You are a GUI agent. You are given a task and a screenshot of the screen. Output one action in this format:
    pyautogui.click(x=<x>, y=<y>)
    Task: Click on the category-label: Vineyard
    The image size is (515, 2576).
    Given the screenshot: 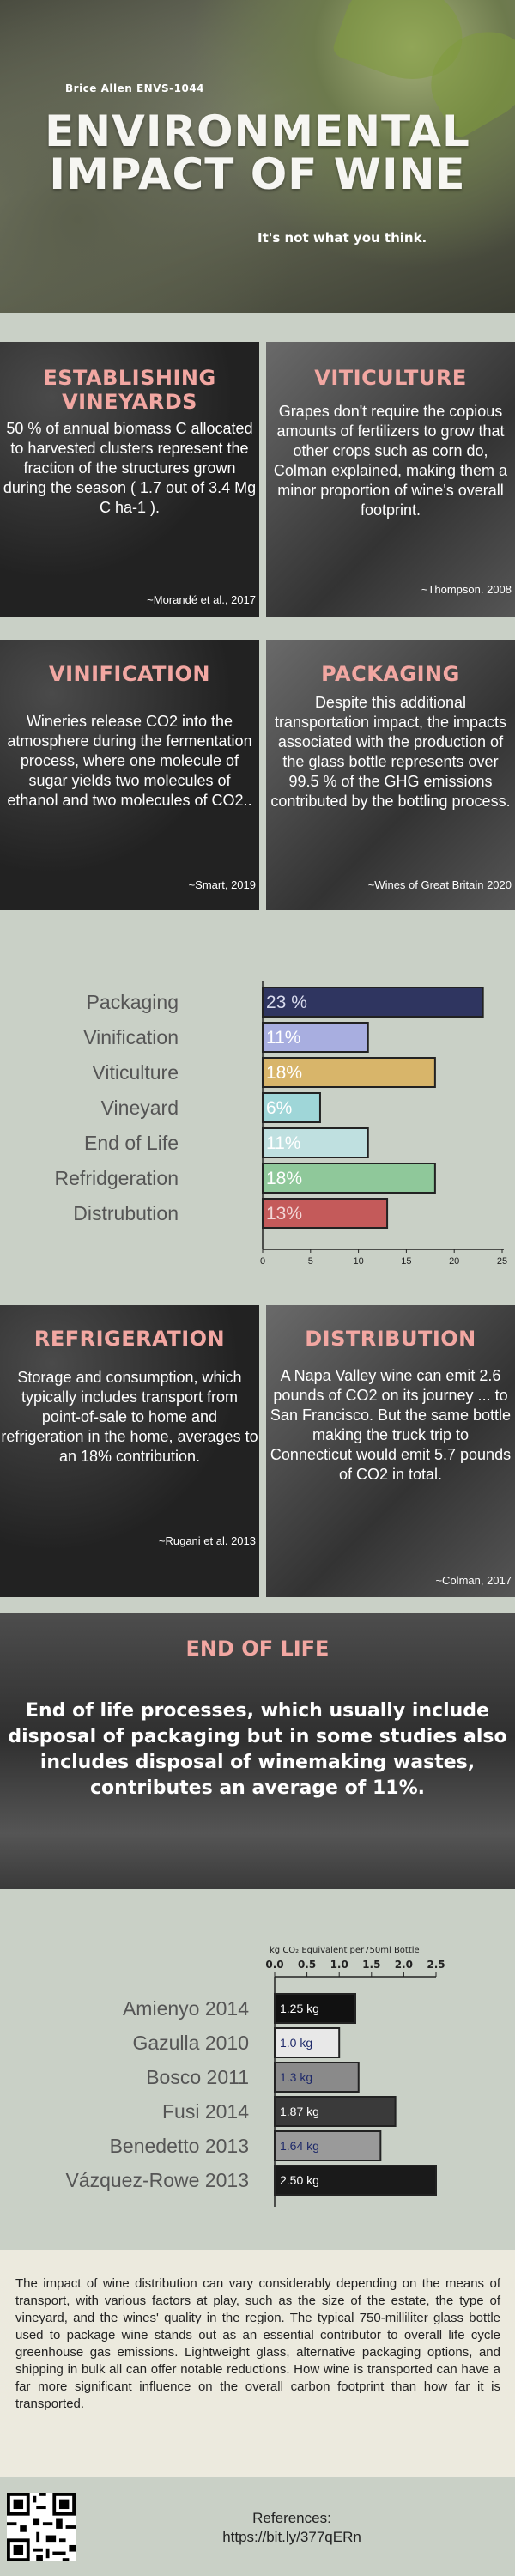 What is the action you would take?
    pyautogui.click(x=140, y=1108)
    